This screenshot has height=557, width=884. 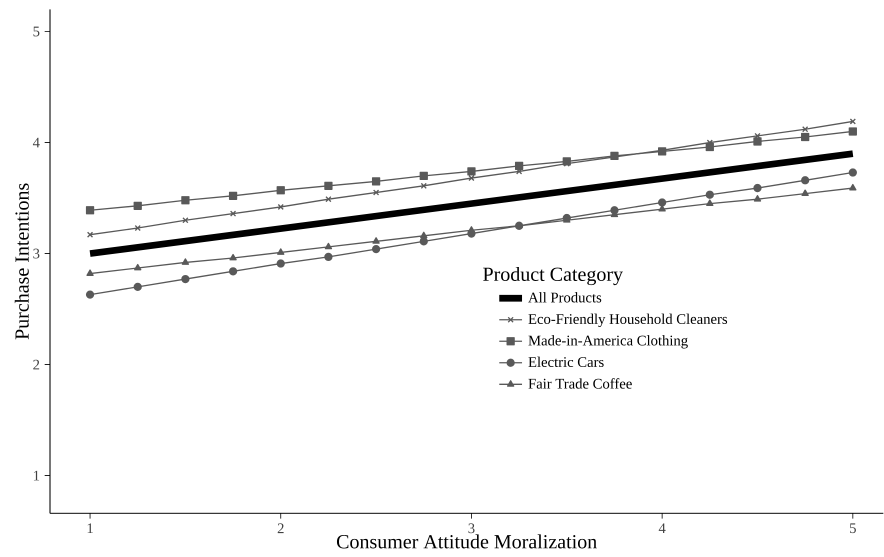 I want to click on legend-label: All Products, so click(x=565, y=297).